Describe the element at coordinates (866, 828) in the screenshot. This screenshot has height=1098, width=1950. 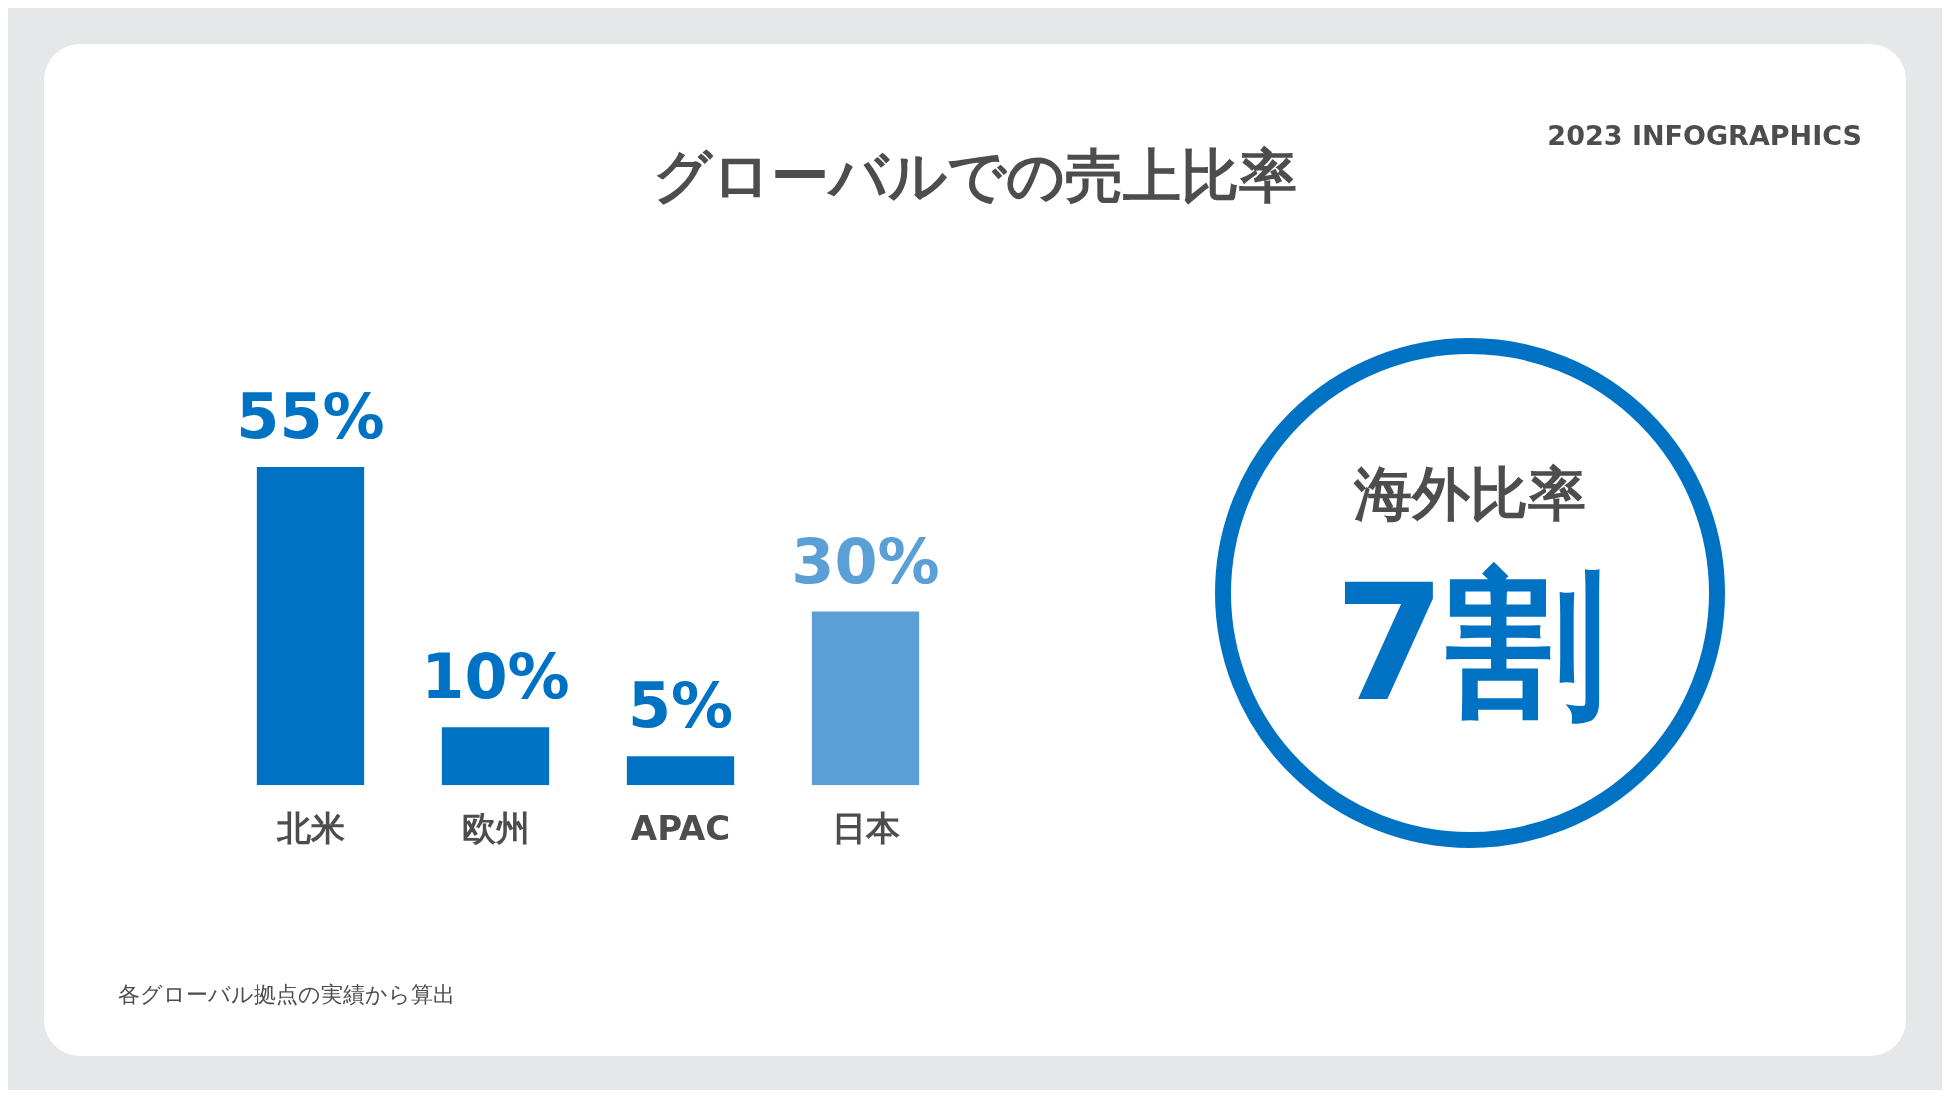
I see `x-tick-label: 日本` at that location.